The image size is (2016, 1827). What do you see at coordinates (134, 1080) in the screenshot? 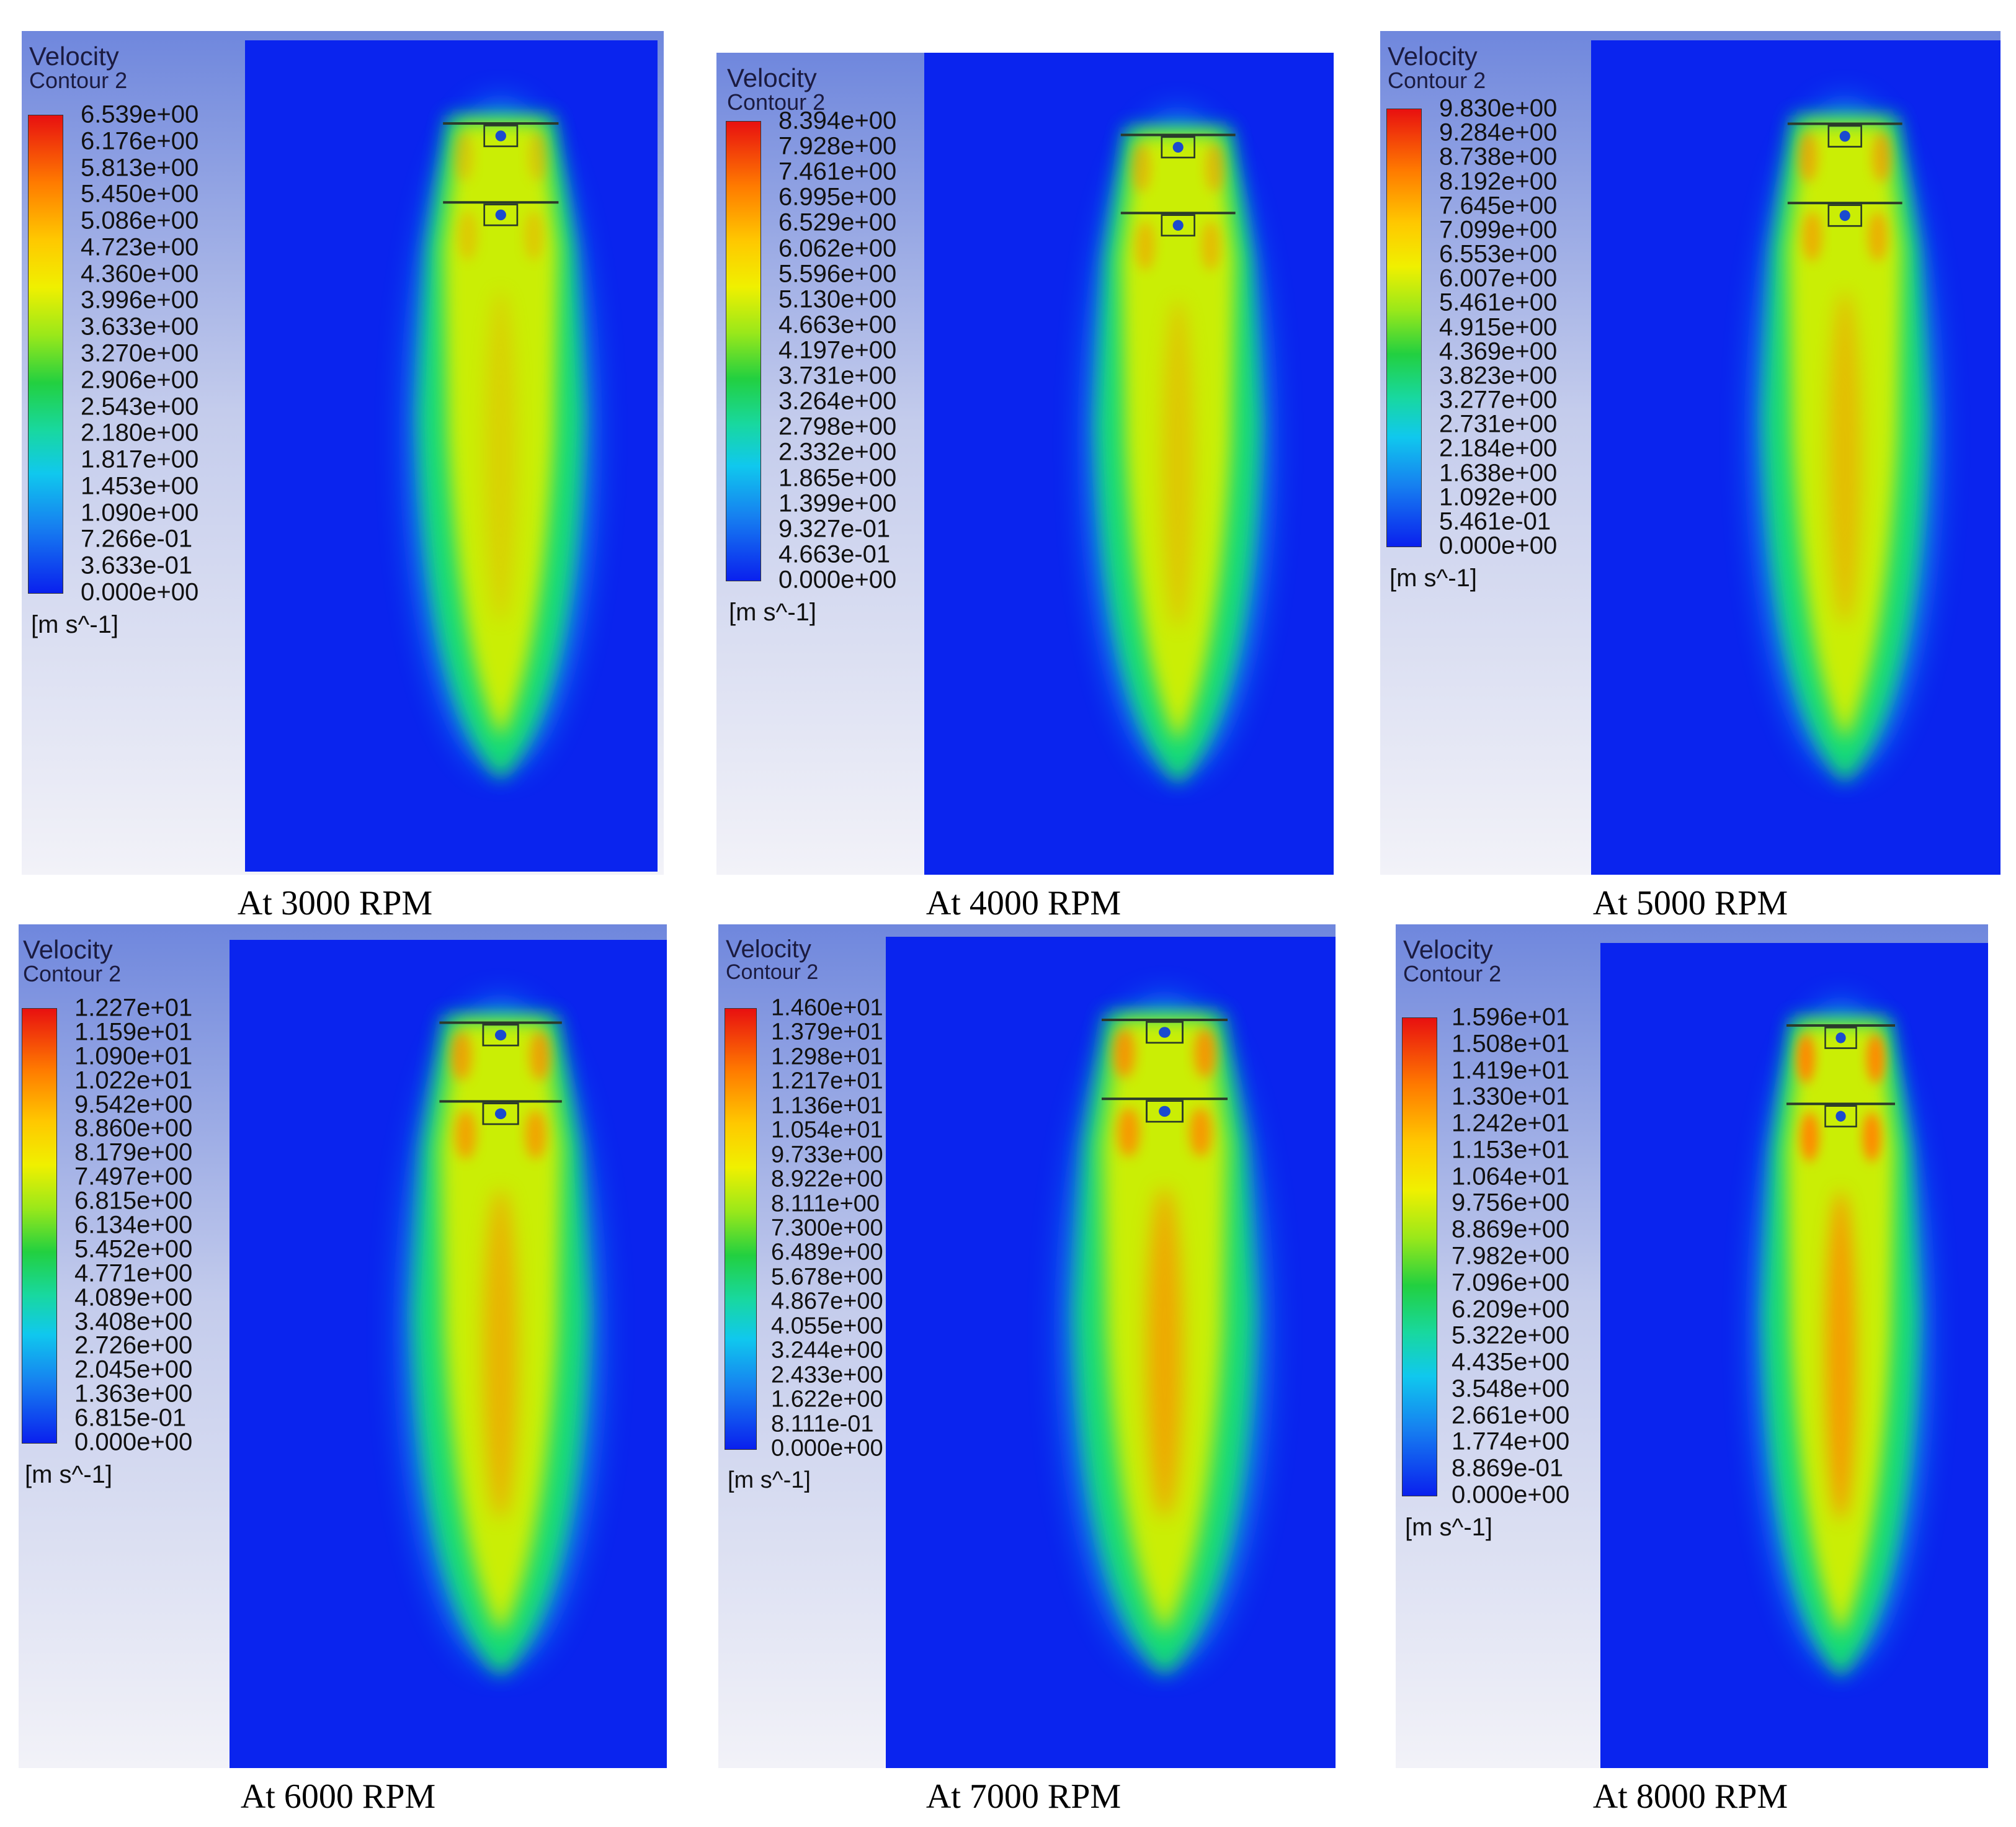
I see `colorbar-tick-label: 1.022e+01` at bounding box center [134, 1080].